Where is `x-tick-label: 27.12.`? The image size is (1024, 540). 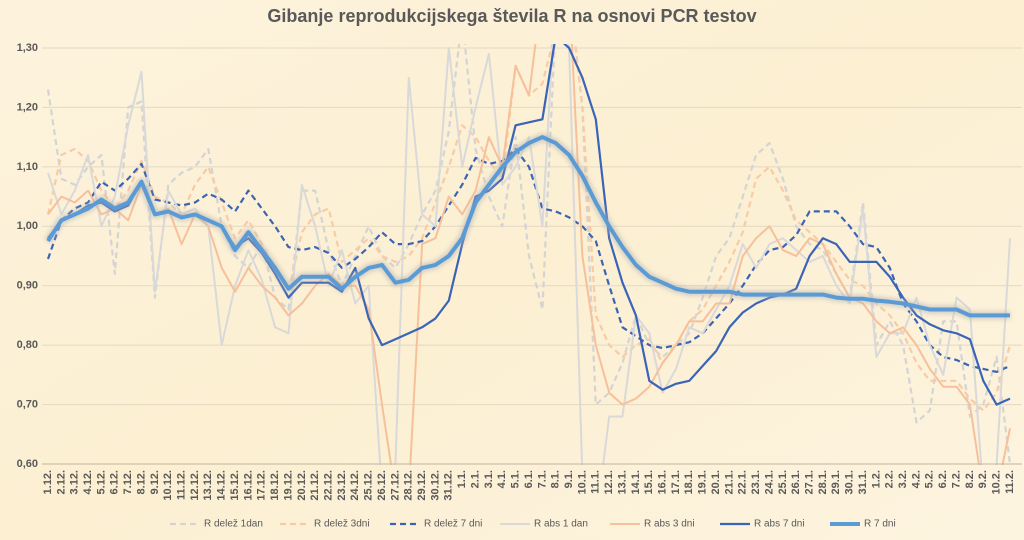 x-tick-label: 27.12. is located at coordinates (395, 485).